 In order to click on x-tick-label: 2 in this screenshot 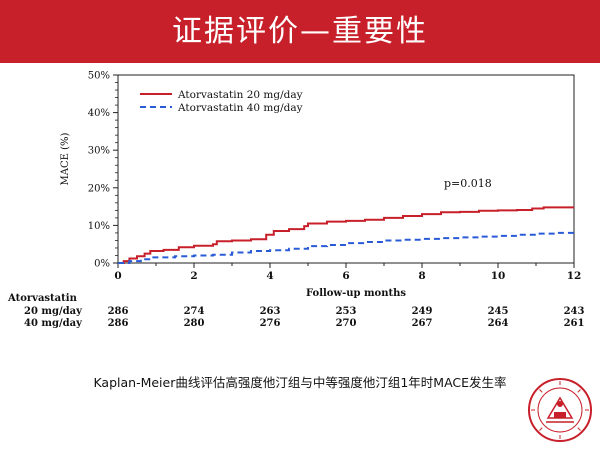, I will do `click(193, 276)`.